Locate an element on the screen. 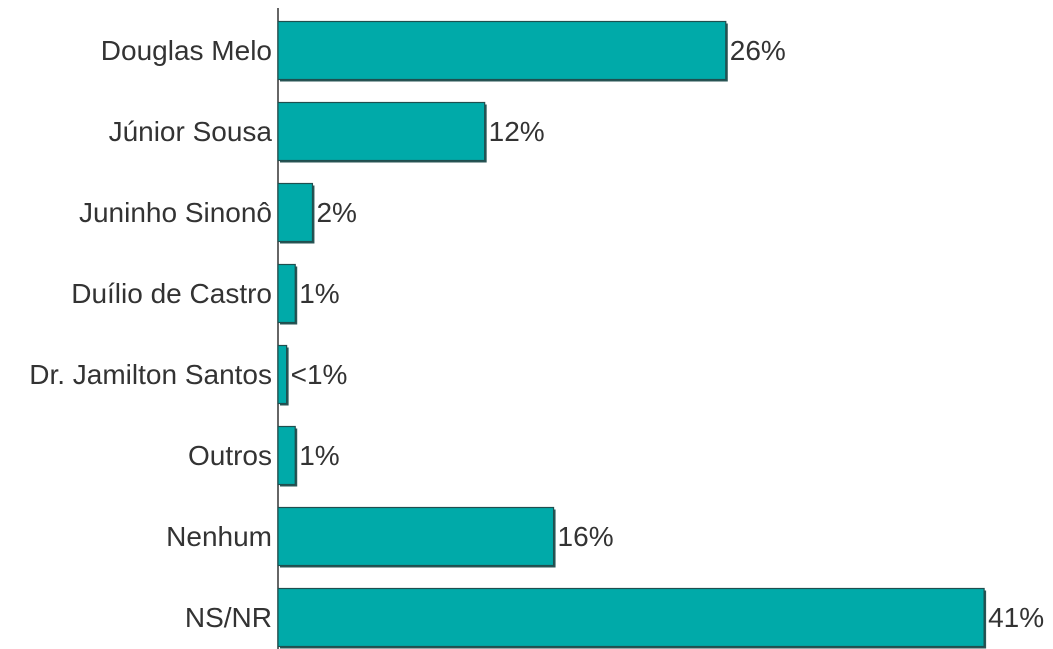 The image size is (1053, 649). y-tick-label: Duílio de Castro is located at coordinates (171, 293).